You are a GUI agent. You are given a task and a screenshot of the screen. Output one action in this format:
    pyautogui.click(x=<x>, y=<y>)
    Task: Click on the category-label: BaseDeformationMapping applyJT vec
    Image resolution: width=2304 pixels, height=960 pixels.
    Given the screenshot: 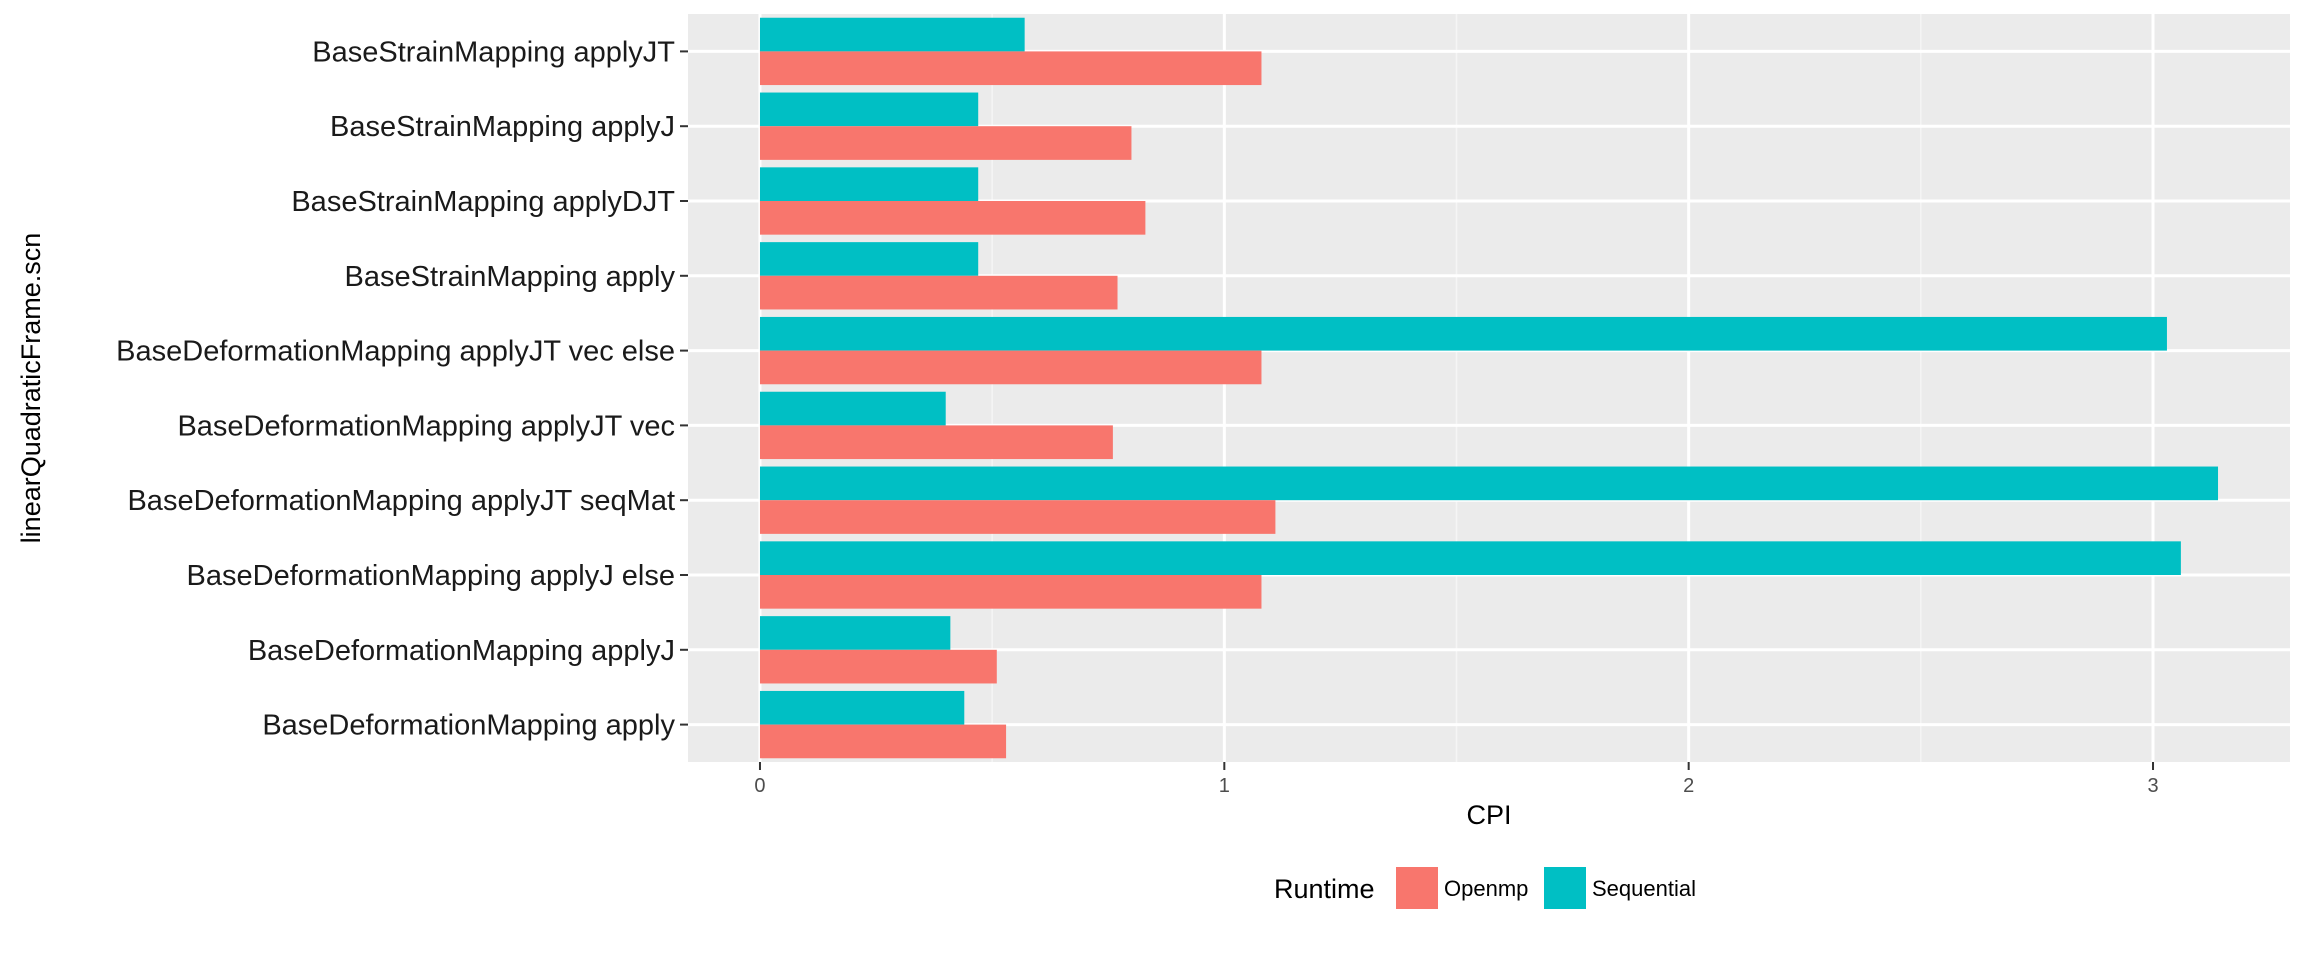 What is the action you would take?
    pyautogui.click(x=426, y=426)
    